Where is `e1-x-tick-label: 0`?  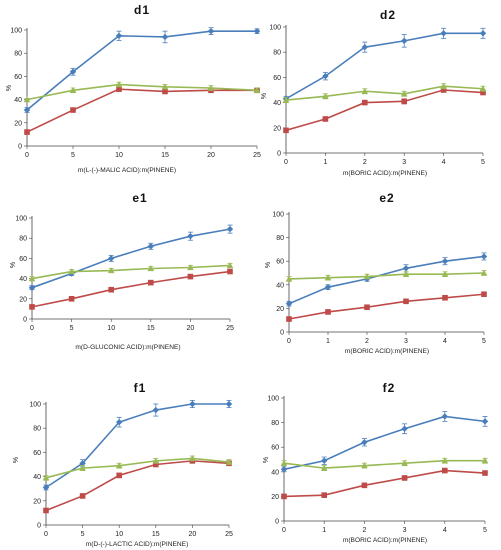
e1-x-tick-label: 0 is located at coordinates (32, 328).